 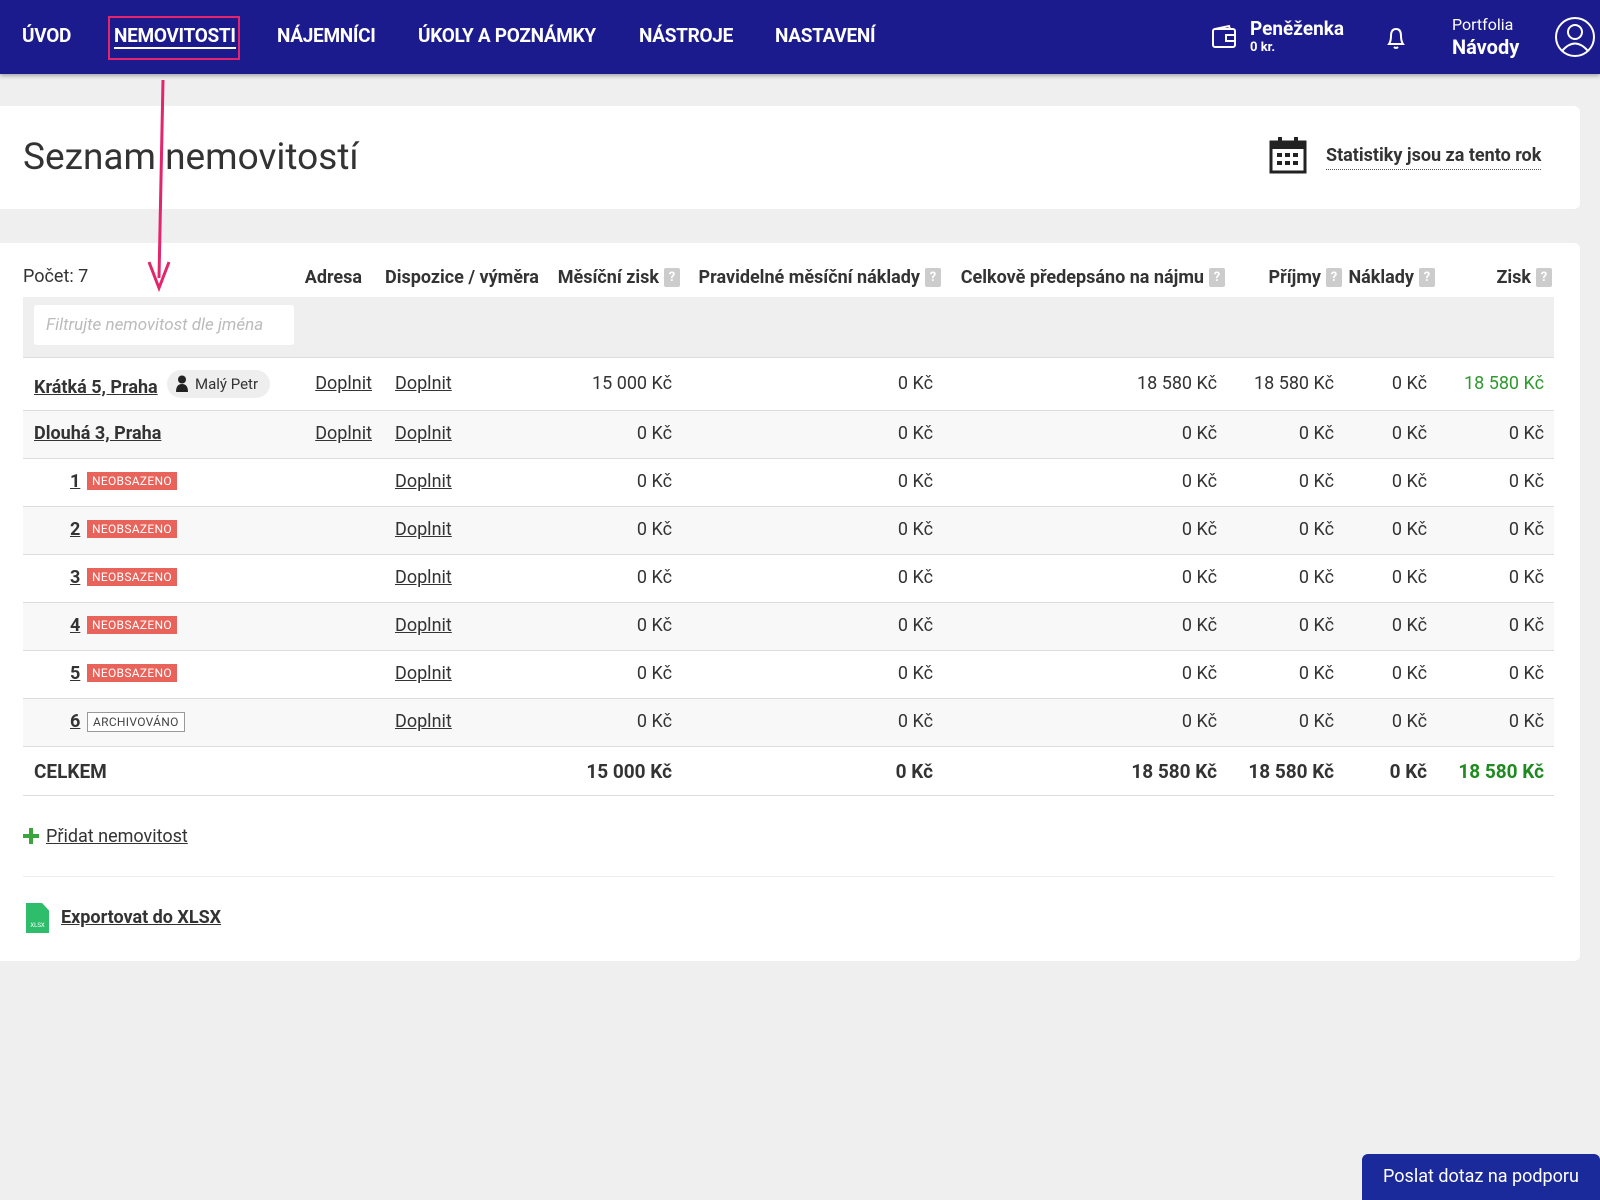 What do you see at coordinates (75, 529) in the screenshot?
I see `property-name: 2` at bounding box center [75, 529].